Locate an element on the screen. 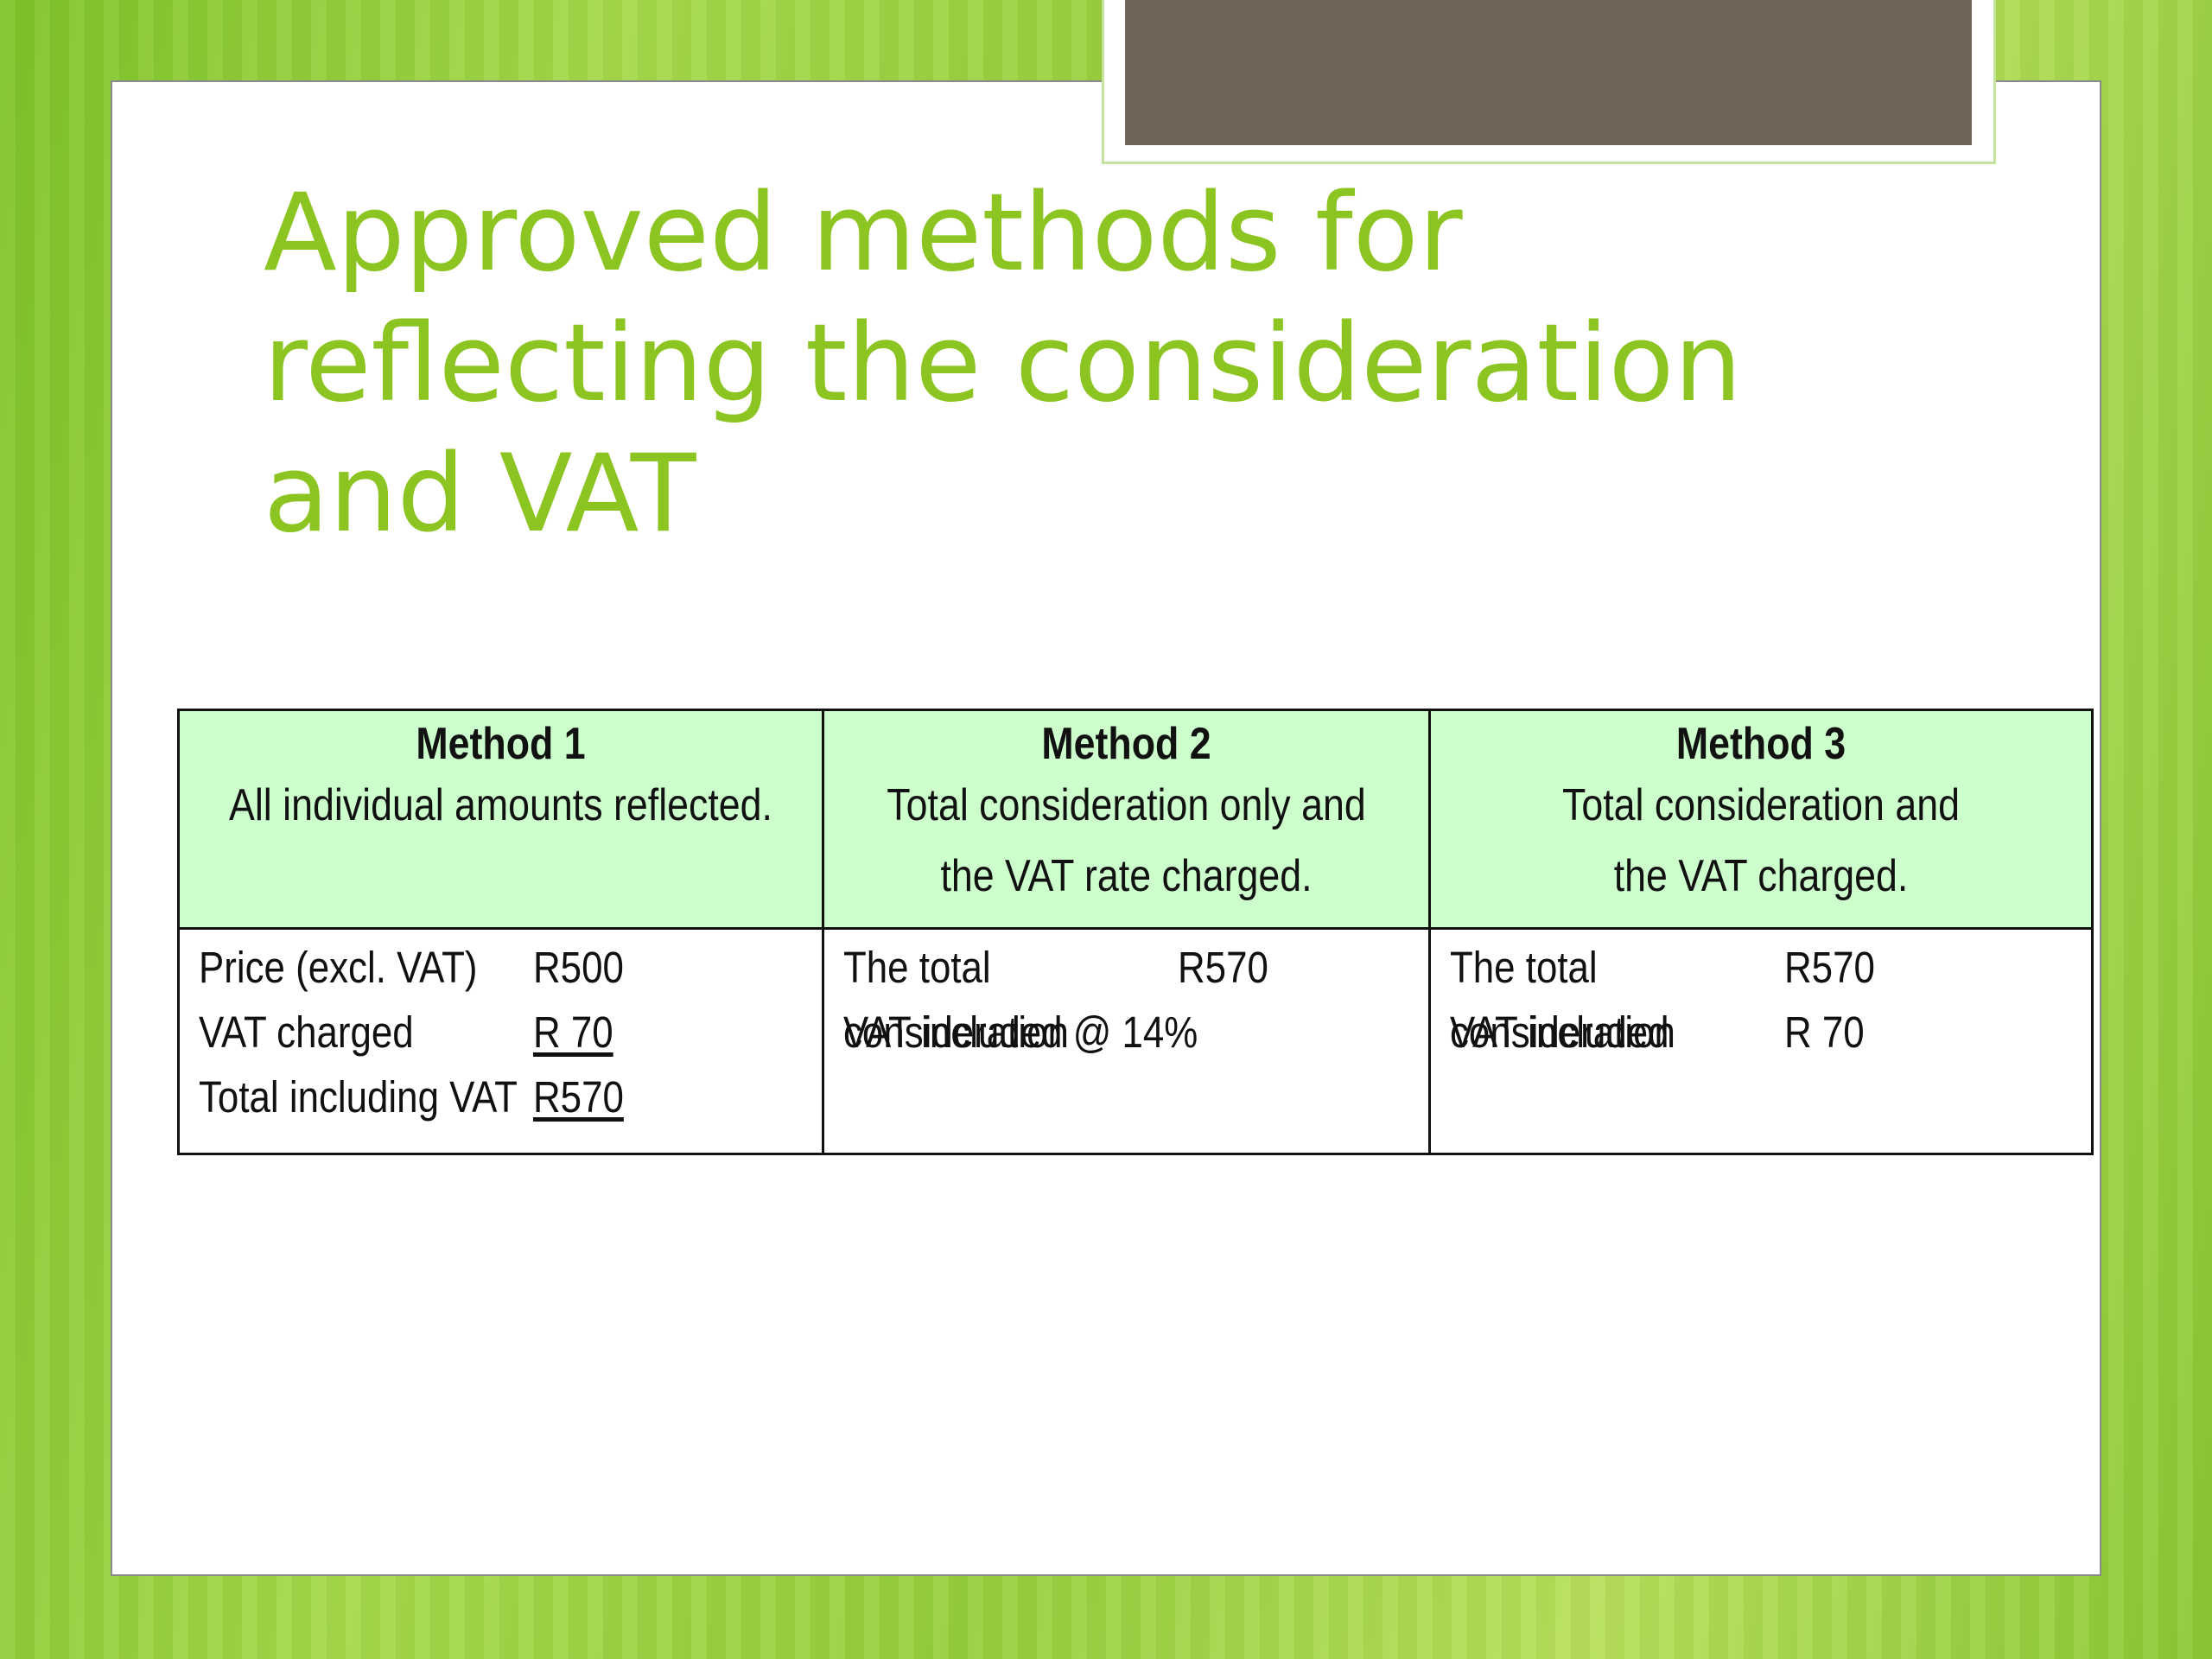 Image resolution: width=2212 pixels, height=1659 pixels. method-1-name: Method 1 is located at coordinates (501, 744).